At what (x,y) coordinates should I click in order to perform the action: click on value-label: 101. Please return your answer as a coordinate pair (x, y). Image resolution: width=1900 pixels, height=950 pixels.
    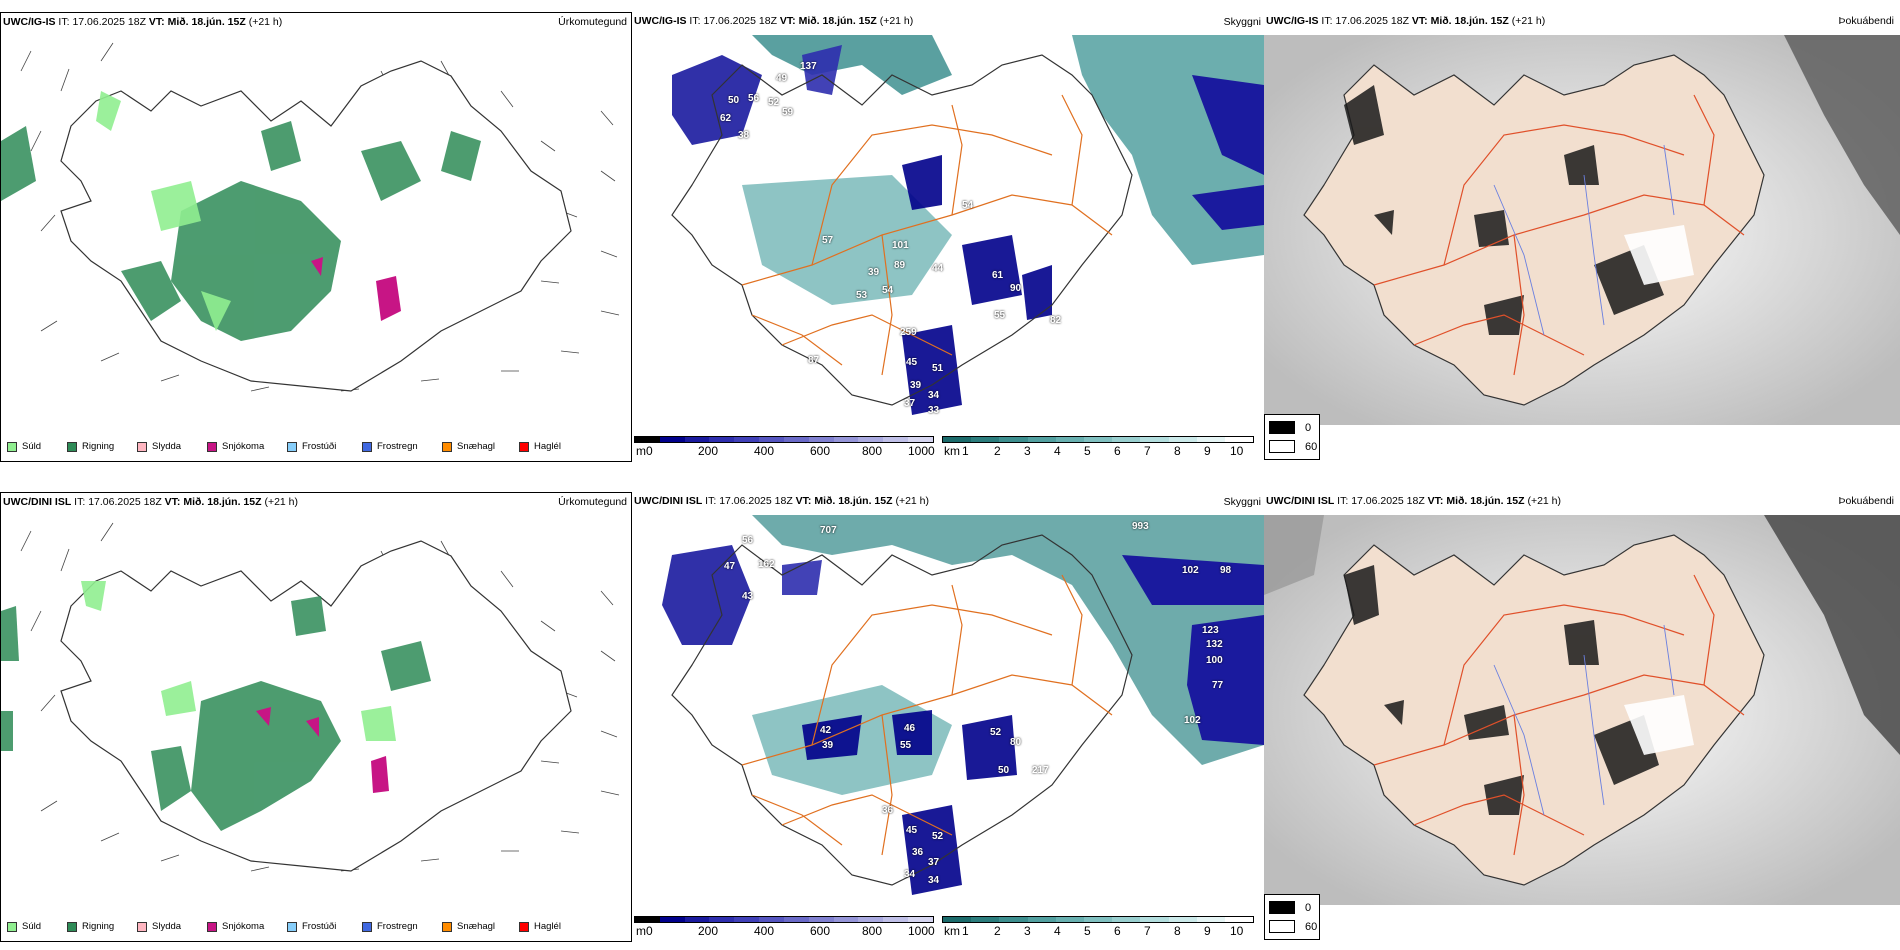
    Looking at the image, I should click on (900, 245).